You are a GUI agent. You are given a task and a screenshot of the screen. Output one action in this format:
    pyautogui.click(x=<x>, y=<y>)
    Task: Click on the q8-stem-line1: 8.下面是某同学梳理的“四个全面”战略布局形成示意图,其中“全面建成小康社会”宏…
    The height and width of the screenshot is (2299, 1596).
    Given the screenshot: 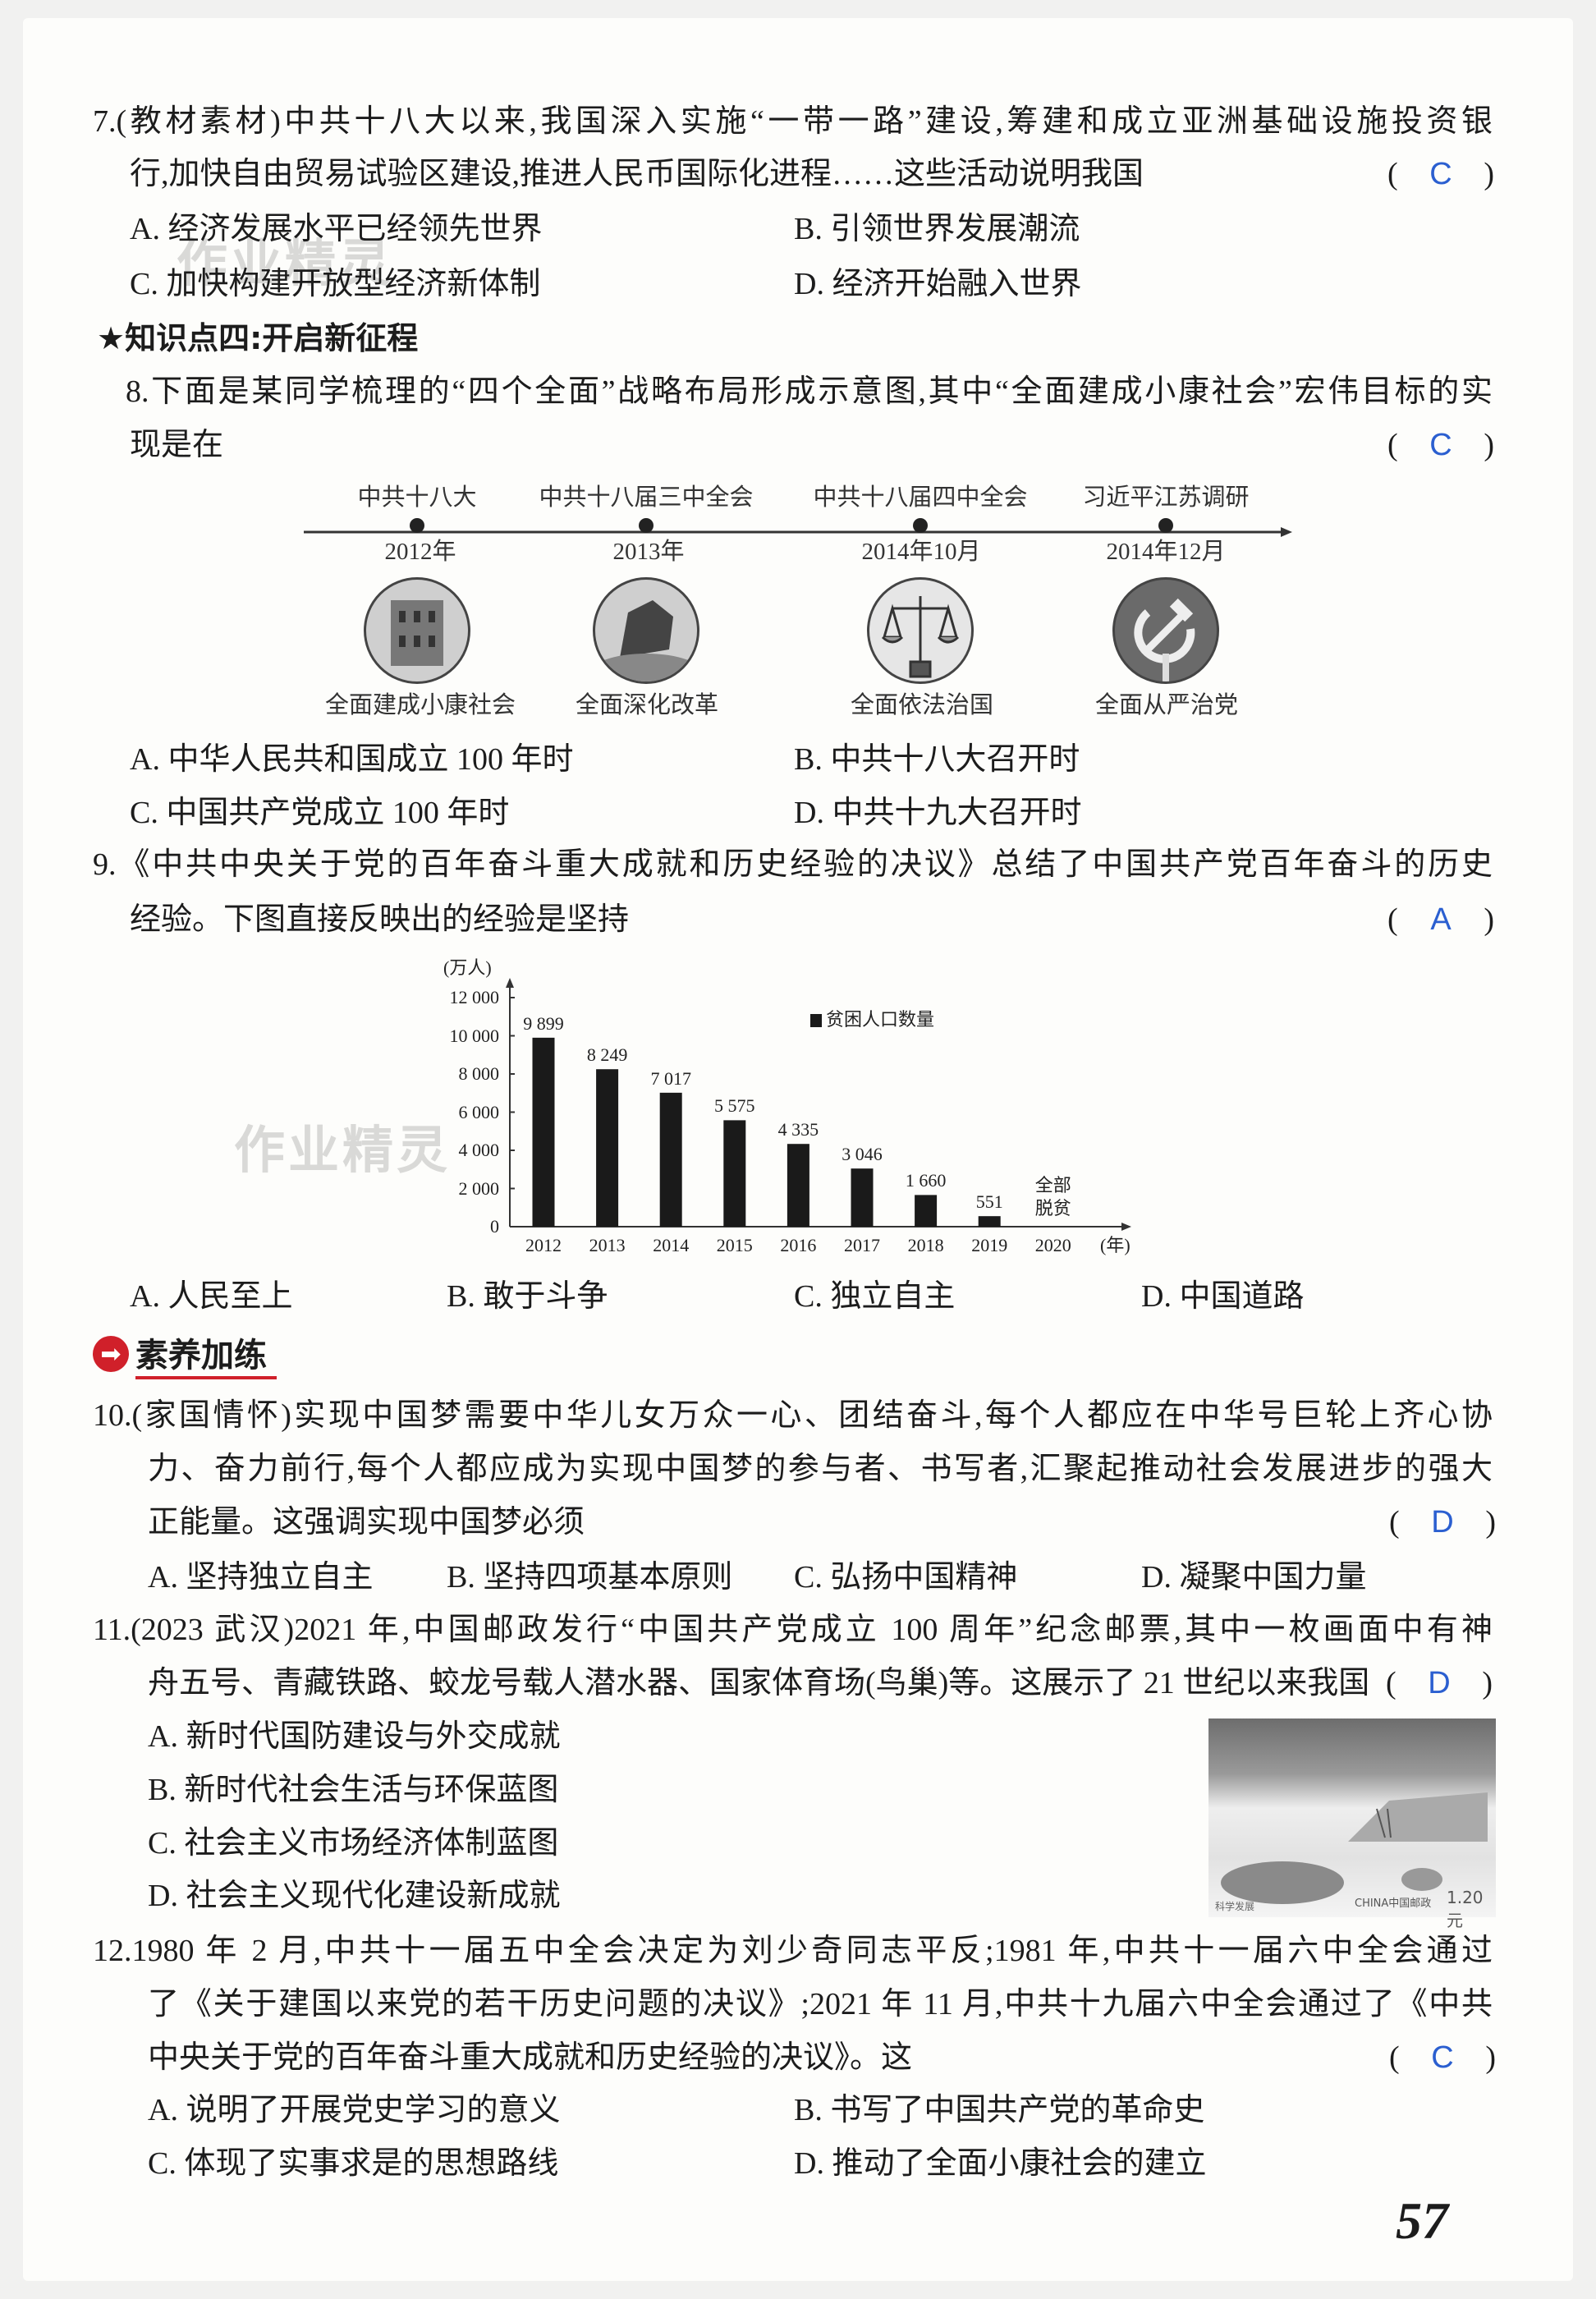 What is the action you would take?
    pyautogui.click(x=809, y=392)
    